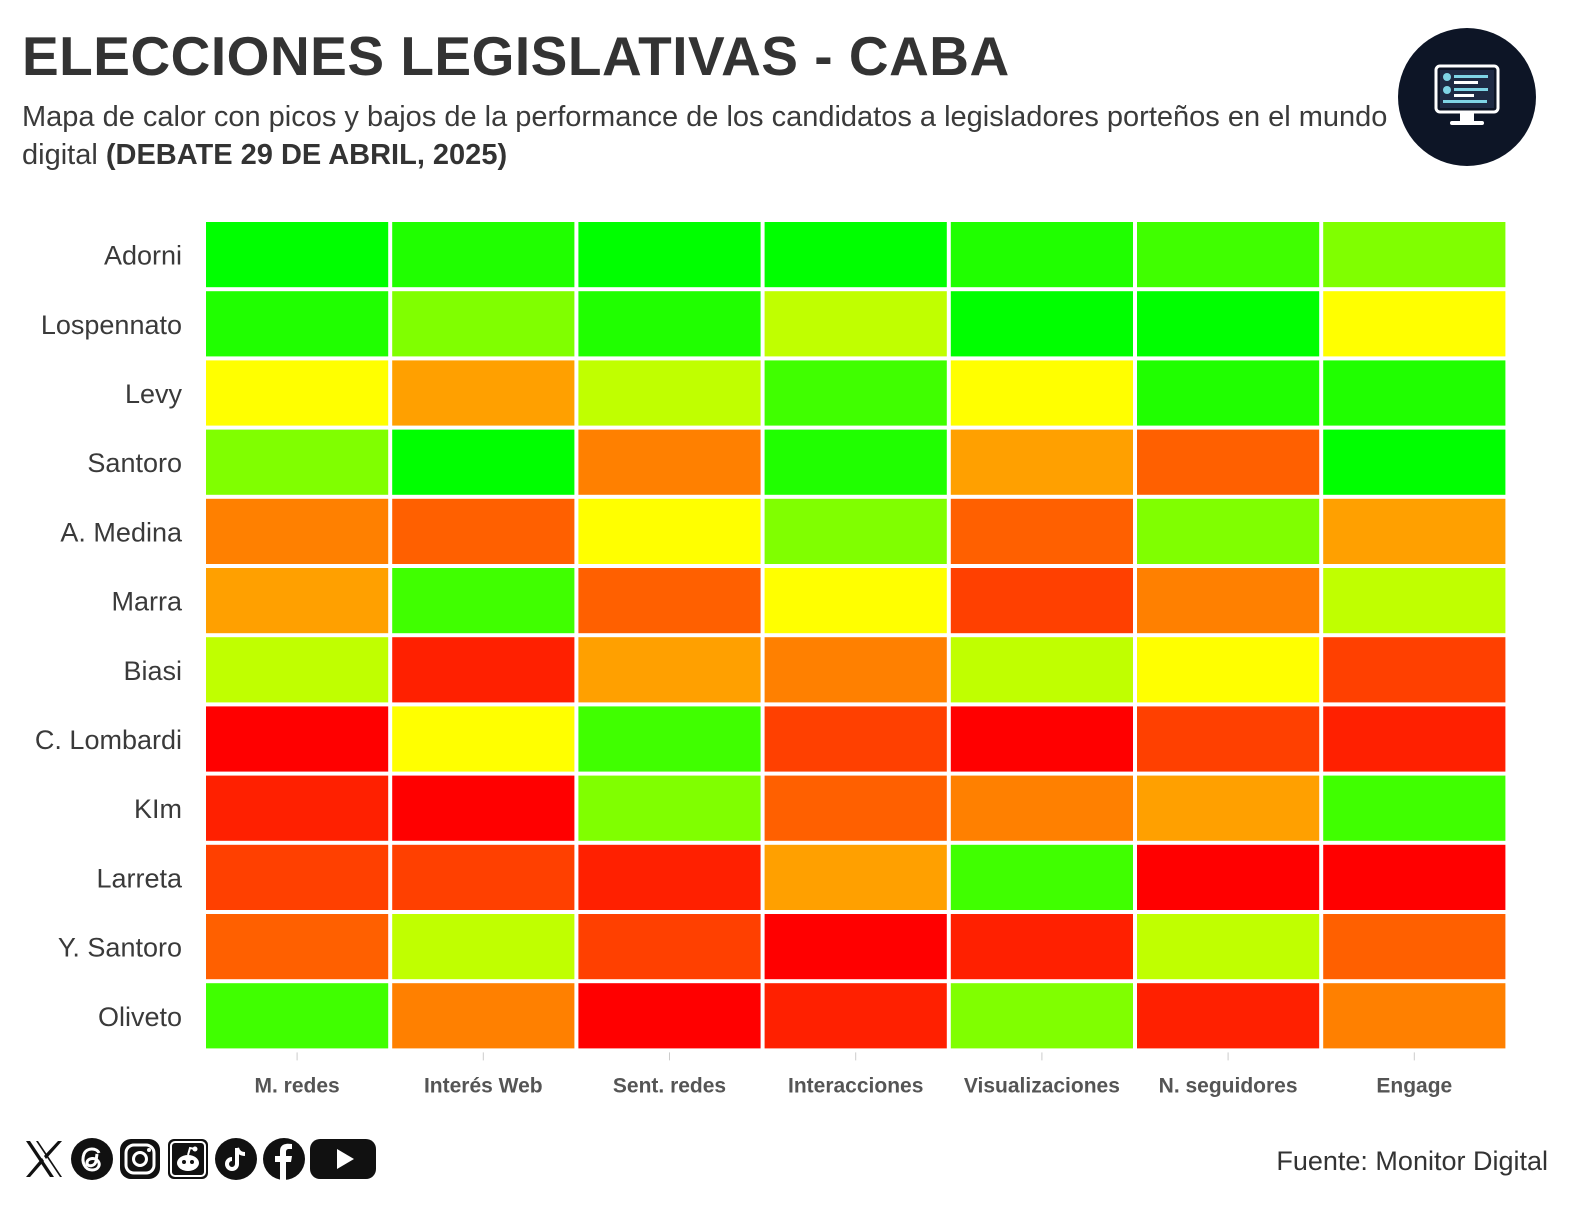 The width and height of the screenshot is (1588, 1230). What do you see at coordinates (669, 1085) in the screenshot?
I see `x-axis-label: Sent. redes` at bounding box center [669, 1085].